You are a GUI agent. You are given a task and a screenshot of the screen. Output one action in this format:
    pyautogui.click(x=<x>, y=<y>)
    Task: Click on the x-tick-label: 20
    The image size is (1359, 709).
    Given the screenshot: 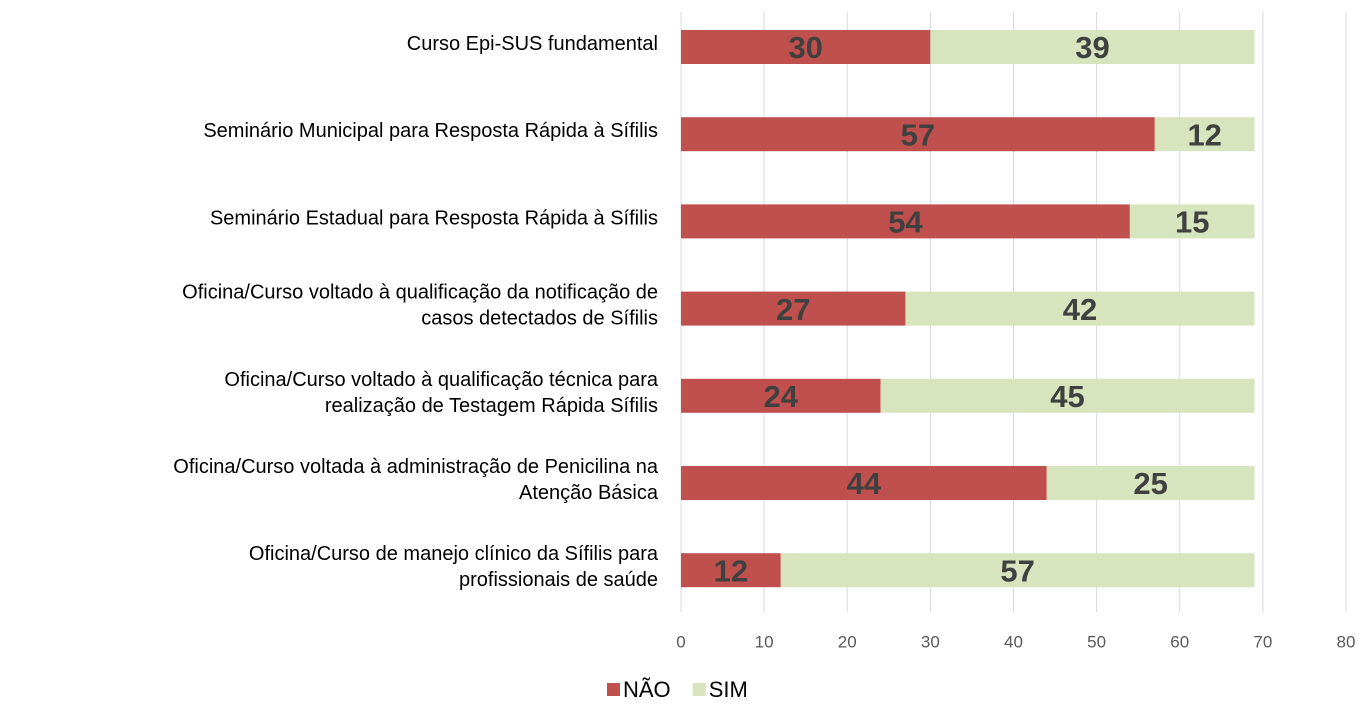 What is the action you would take?
    pyautogui.click(x=847, y=641)
    